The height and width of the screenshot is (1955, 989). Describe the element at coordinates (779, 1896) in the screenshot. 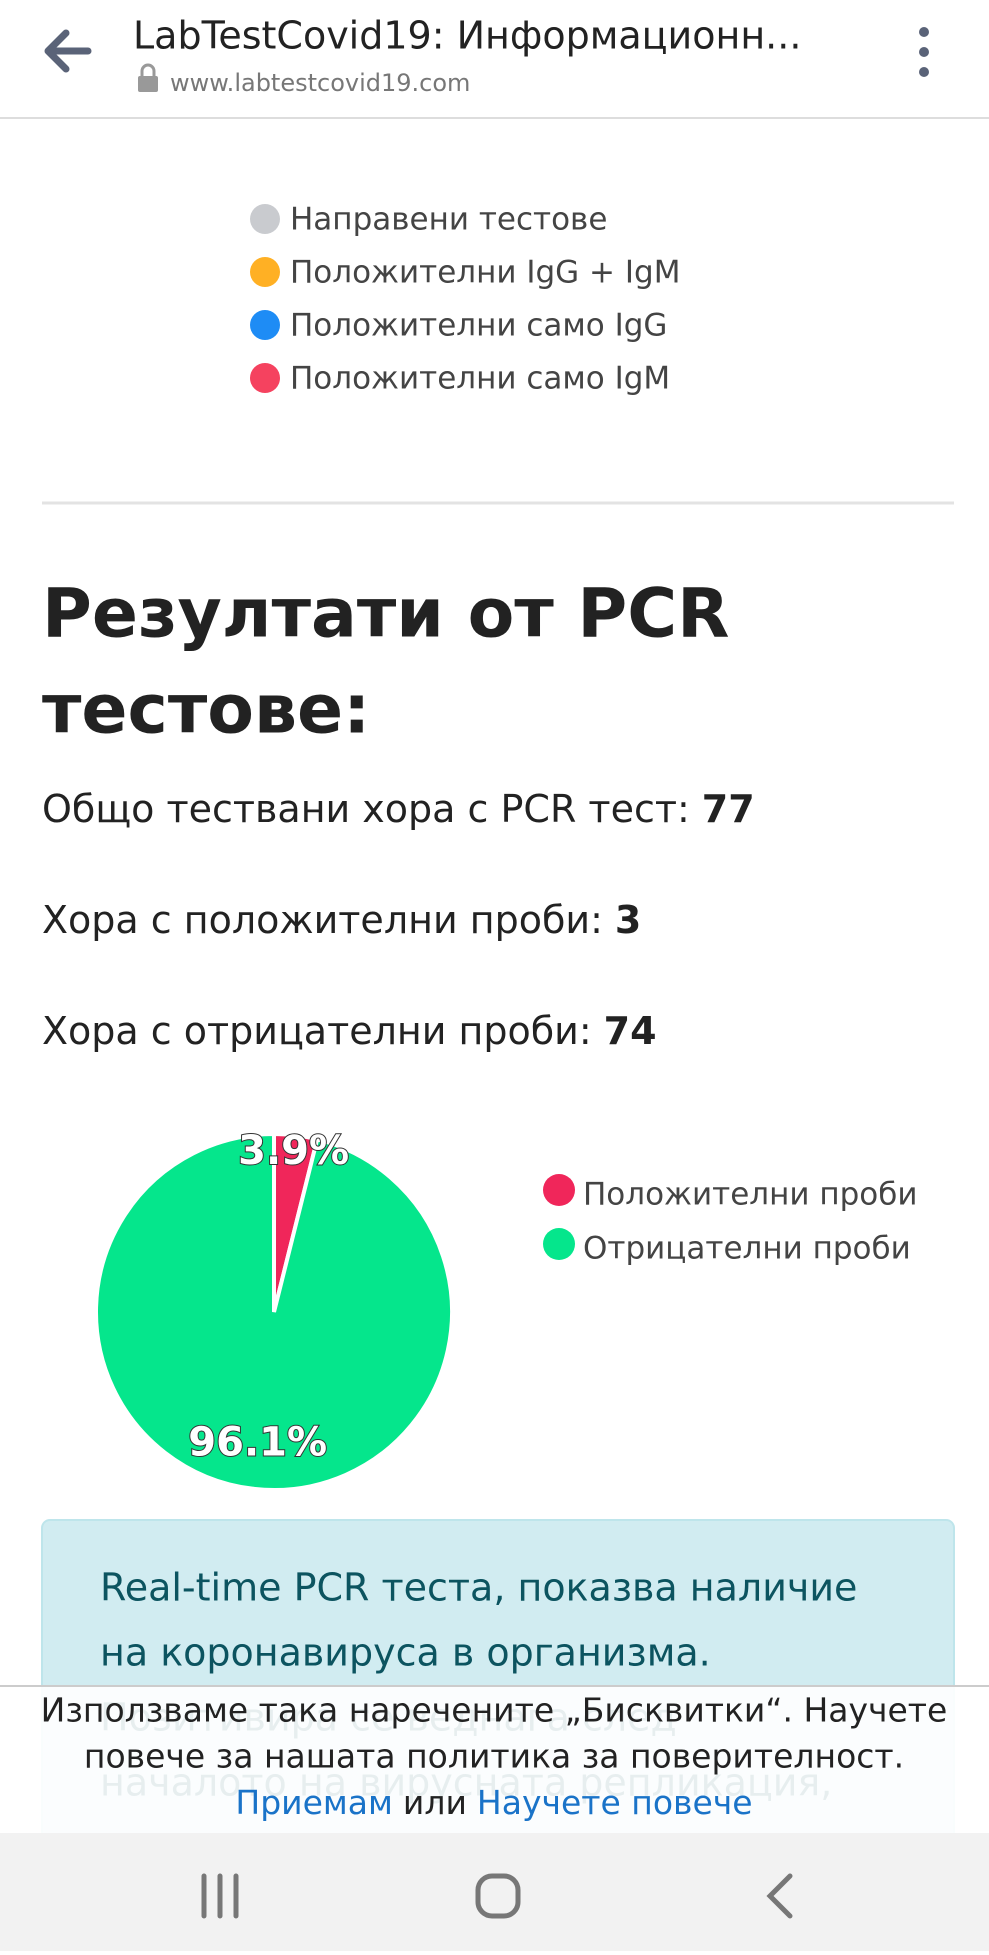

I see `nav-back-button` at that location.